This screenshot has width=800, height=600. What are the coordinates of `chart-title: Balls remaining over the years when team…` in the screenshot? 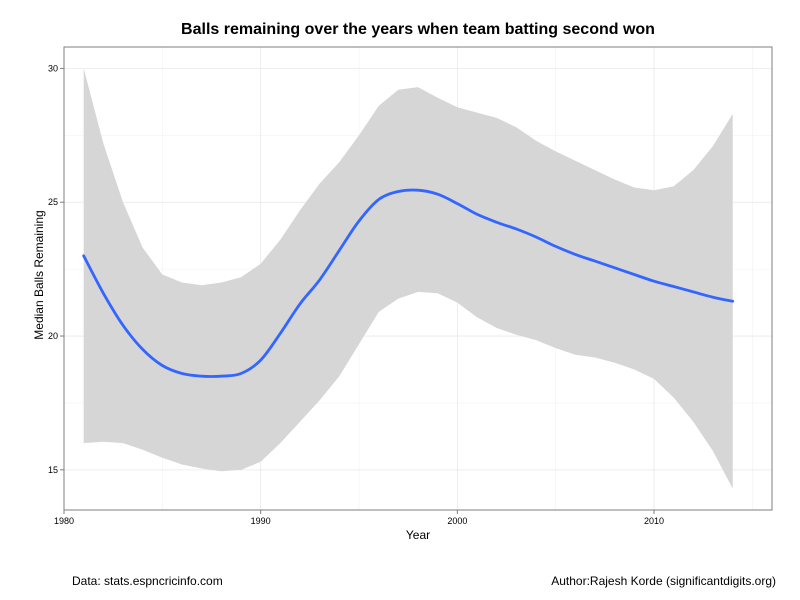 It's located at (418, 29).